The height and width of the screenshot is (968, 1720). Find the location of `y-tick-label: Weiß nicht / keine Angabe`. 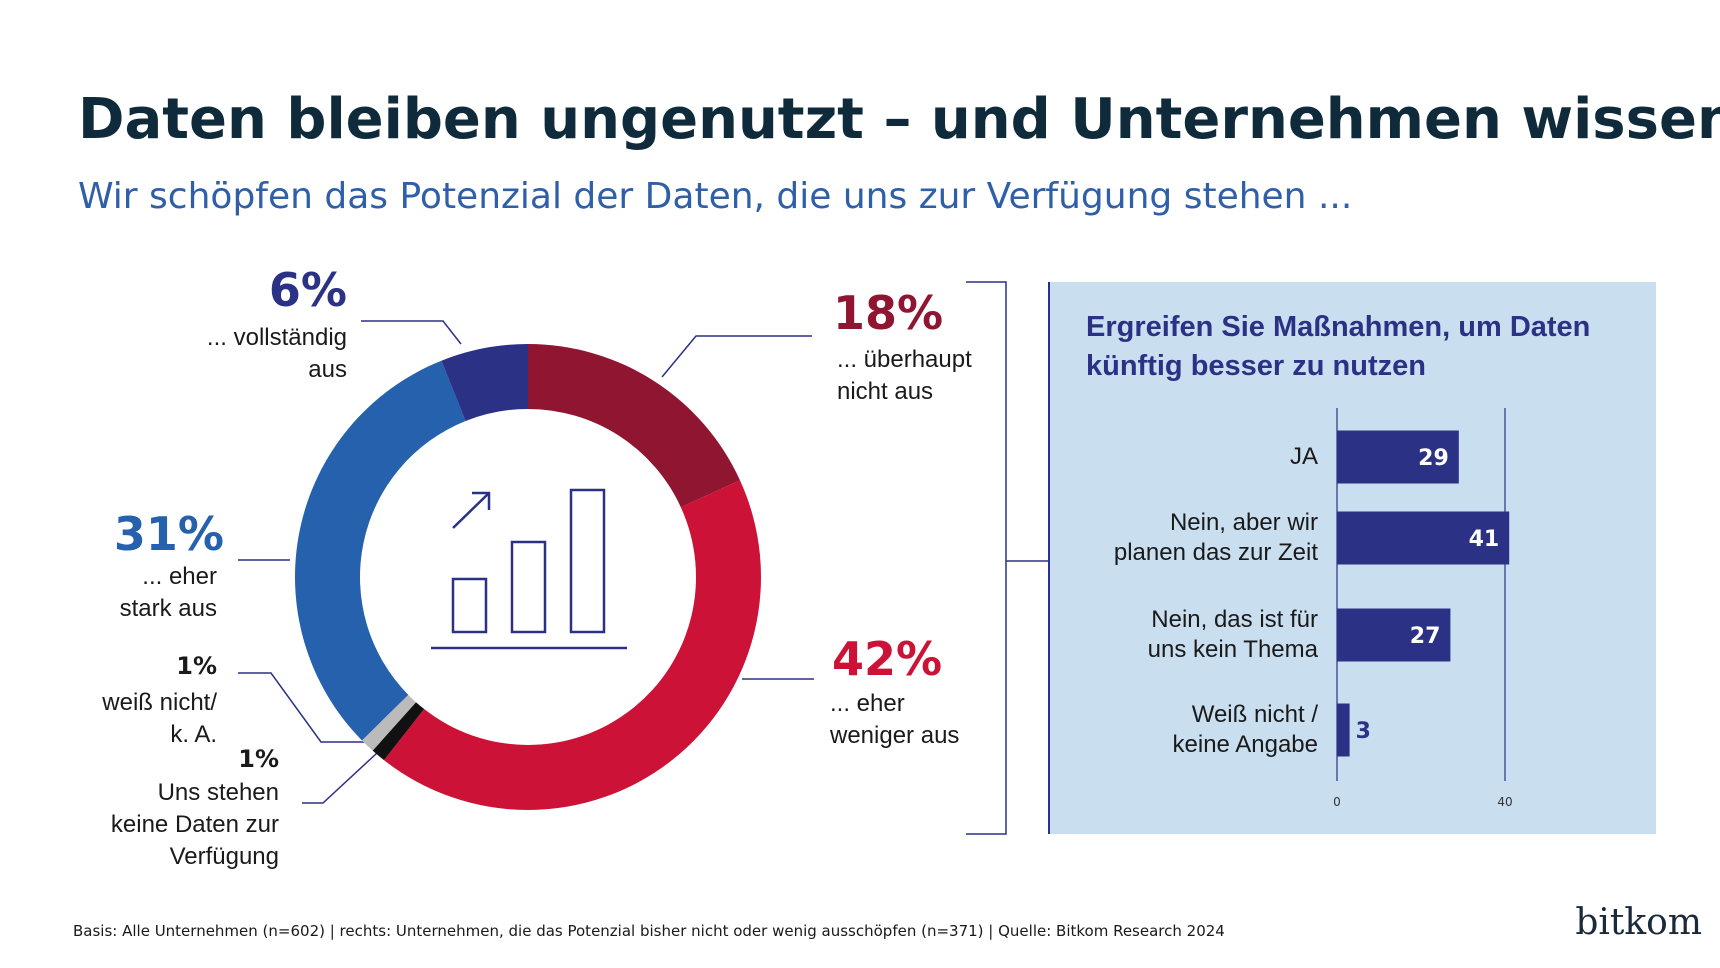

y-tick-label: Weiß nicht / keine Angabe is located at coordinates (1245, 729).